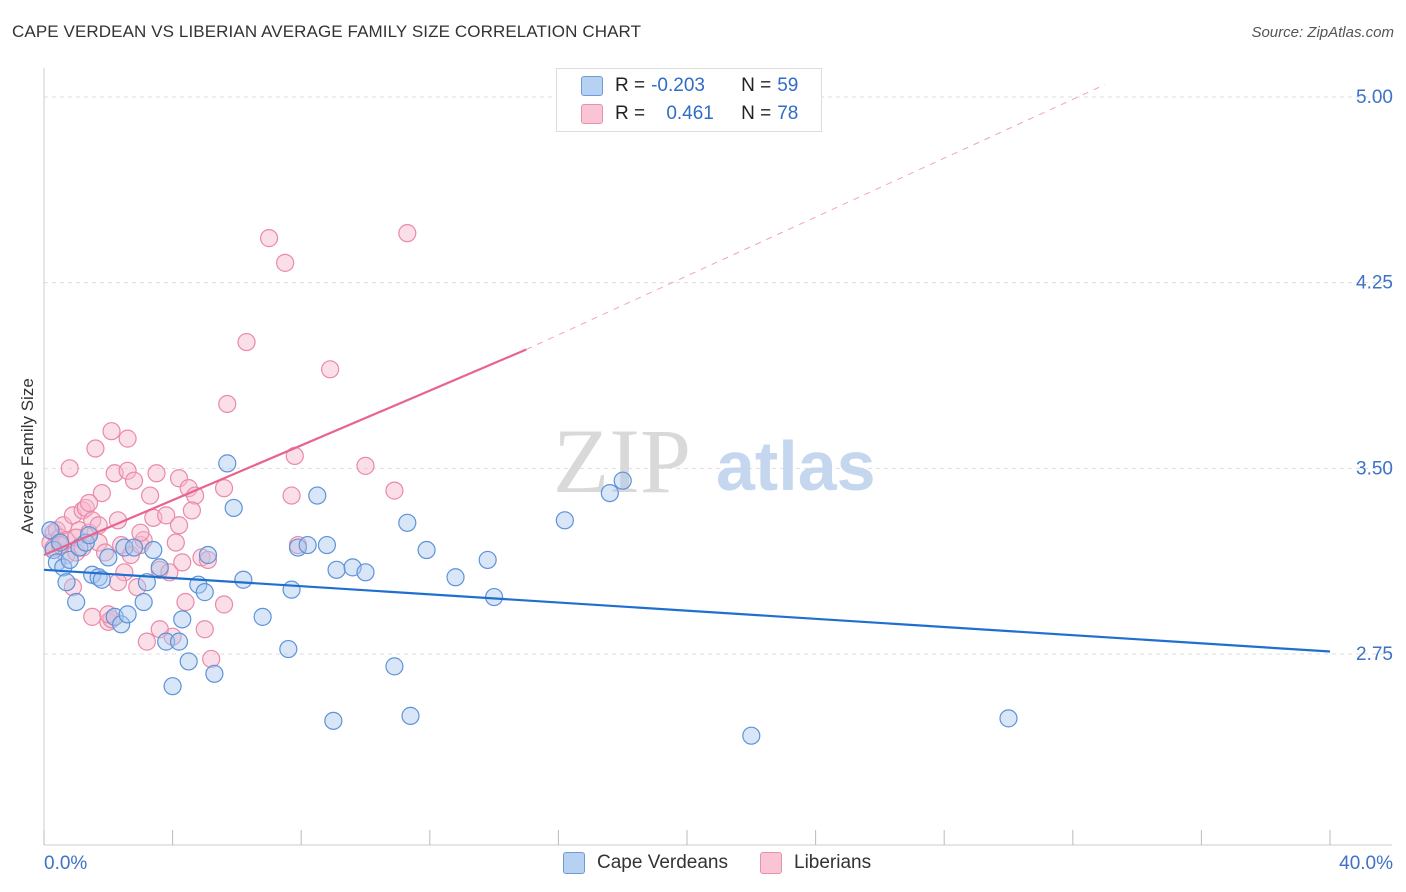 The width and height of the screenshot is (1406, 892). Describe the element at coordinates (714, 461) in the screenshot. I see `watermark: ZIP atlas` at that location.